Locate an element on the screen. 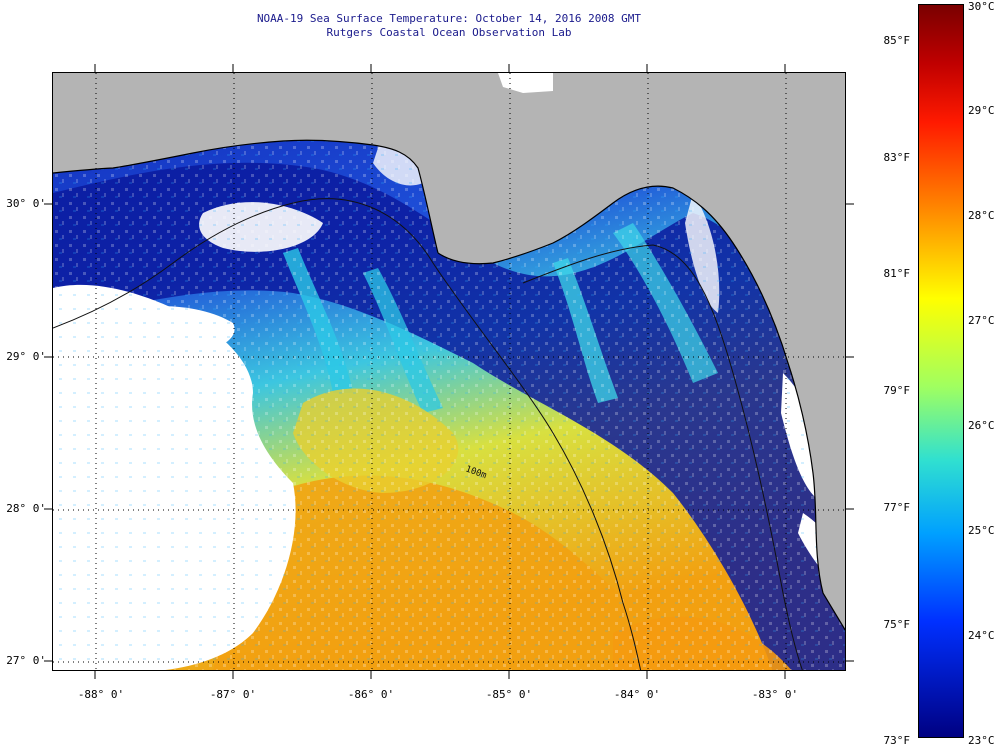 This screenshot has width=1000, height=754. lon-label-83: -83° 0' is located at coordinates (775, 694).